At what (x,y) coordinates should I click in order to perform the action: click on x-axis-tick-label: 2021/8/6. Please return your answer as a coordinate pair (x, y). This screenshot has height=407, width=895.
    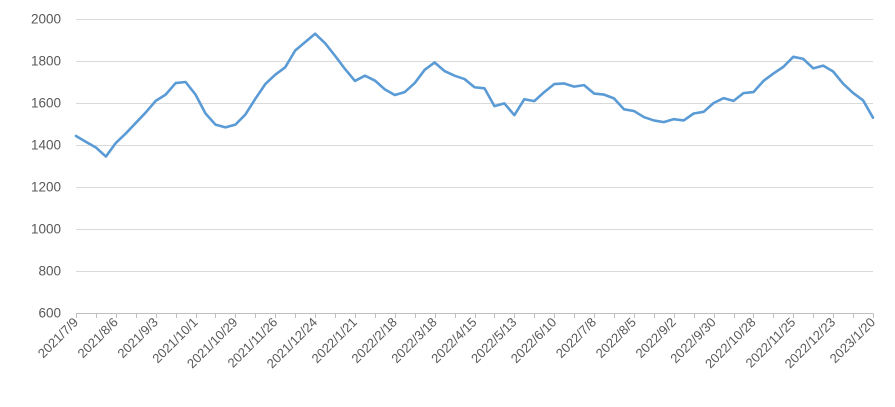
    Looking at the image, I should click on (98, 338).